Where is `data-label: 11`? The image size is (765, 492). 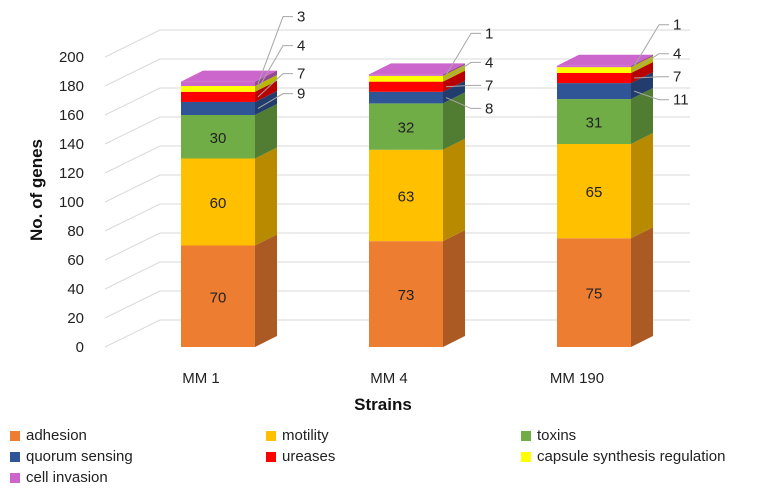
data-label: 11 is located at coordinates (681, 100).